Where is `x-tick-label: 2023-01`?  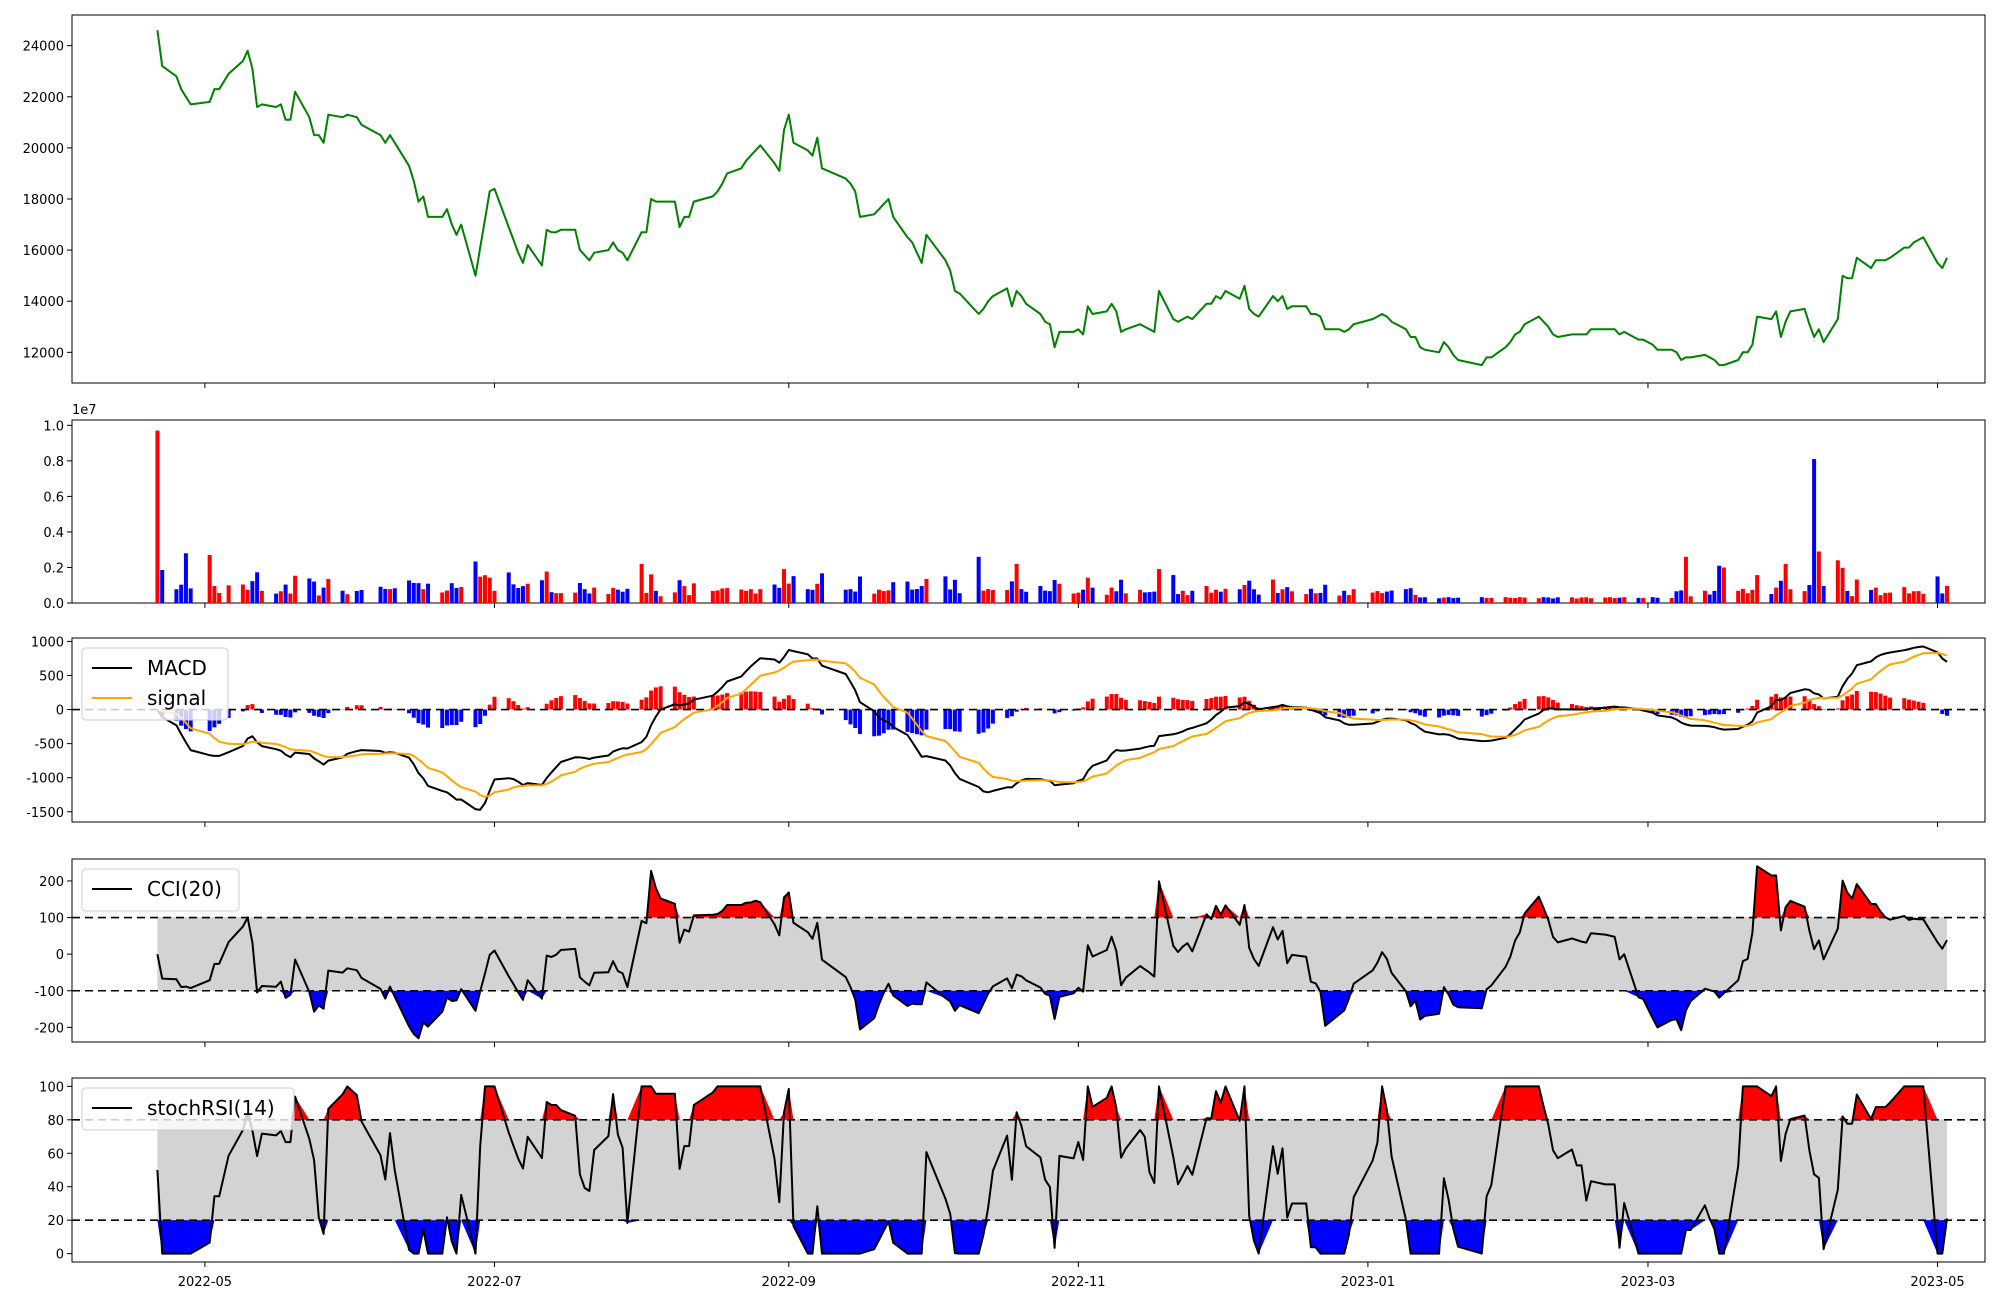
x-tick-label: 2023-01 is located at coordinates (1368, 1282).